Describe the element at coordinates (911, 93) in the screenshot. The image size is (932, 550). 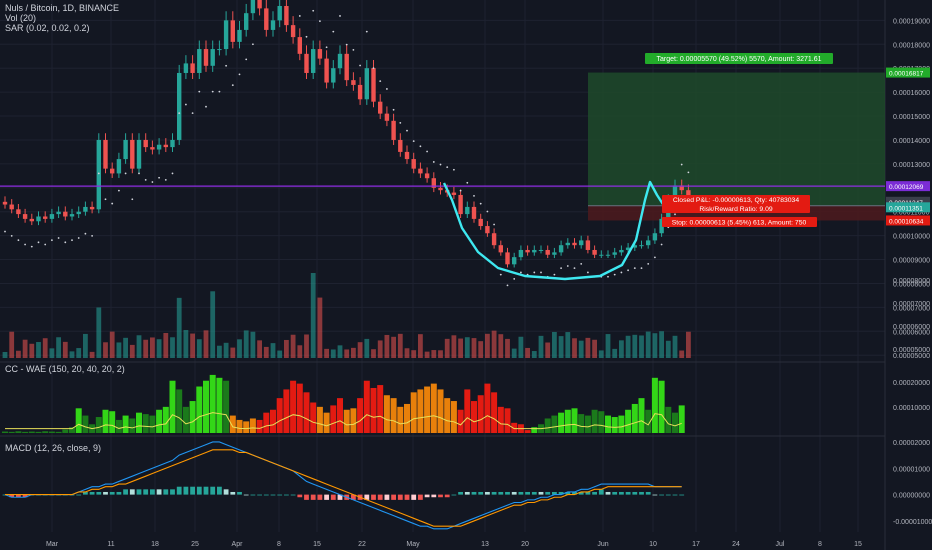
I see `price-tick-label: 0.00016000` at that location.